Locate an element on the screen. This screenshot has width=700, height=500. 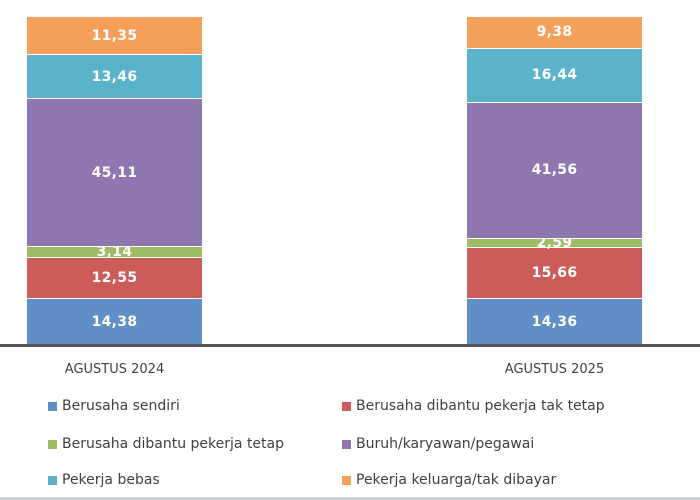
bar-segment: 16,44 is located at coordinates (554, 74).